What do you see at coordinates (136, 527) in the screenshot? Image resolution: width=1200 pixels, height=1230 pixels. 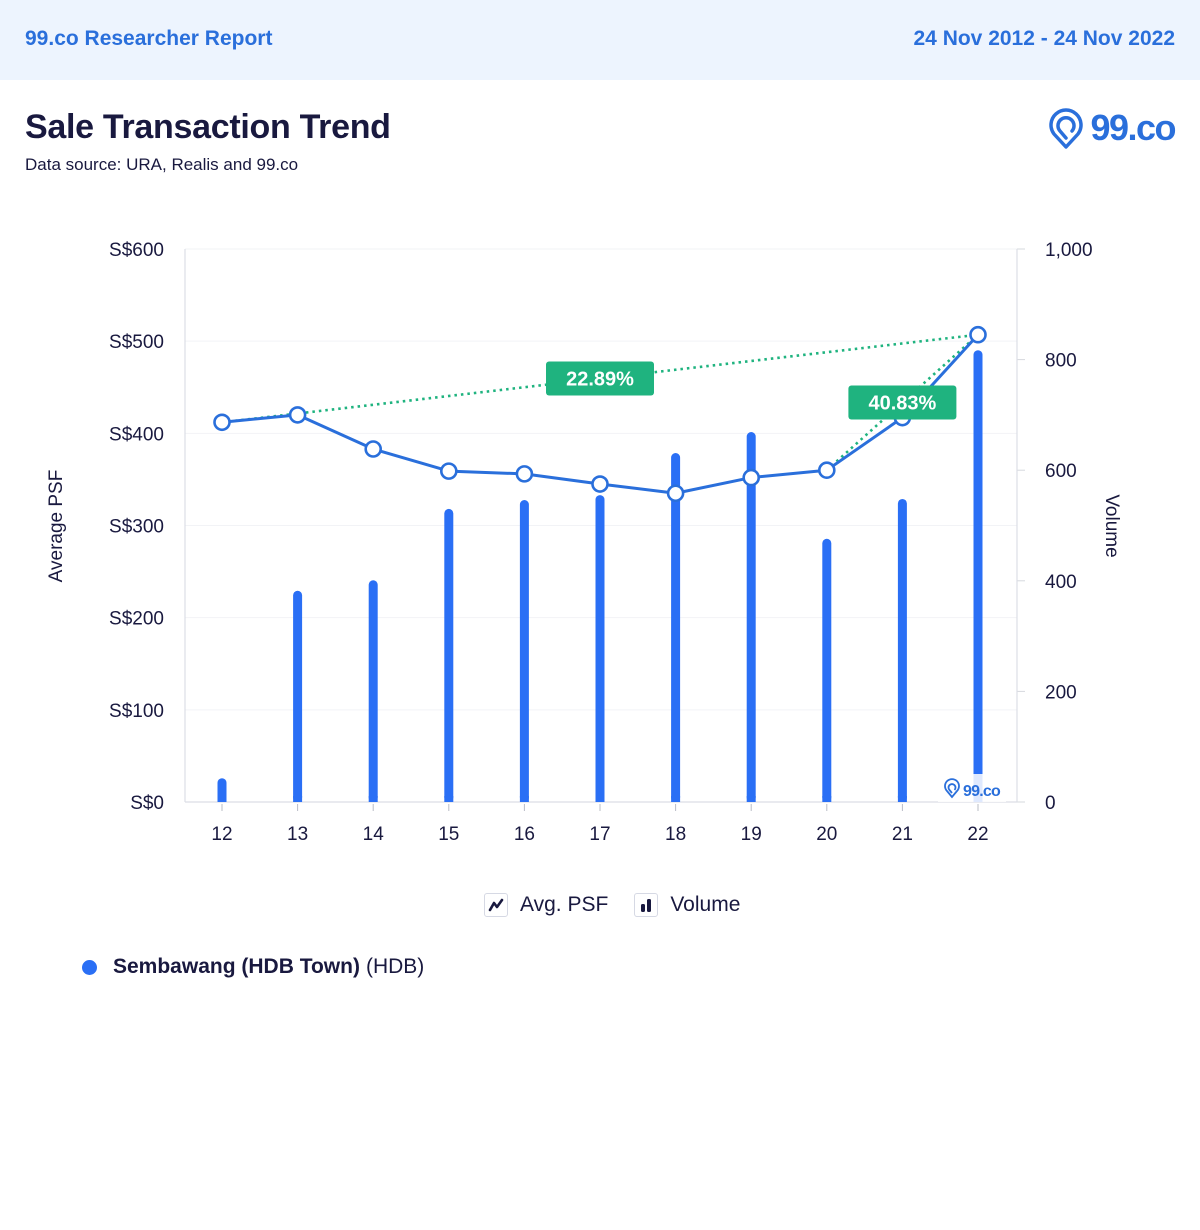 I see `left-tick-label: S$300` at bounding box center [136, 527].